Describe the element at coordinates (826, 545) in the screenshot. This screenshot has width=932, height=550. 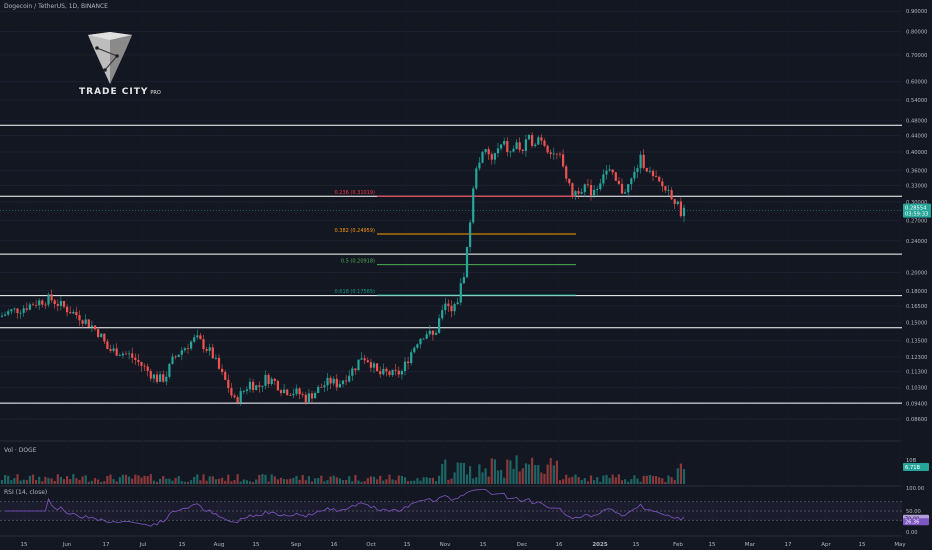
I see `time-tick-label: Apr` at that location.